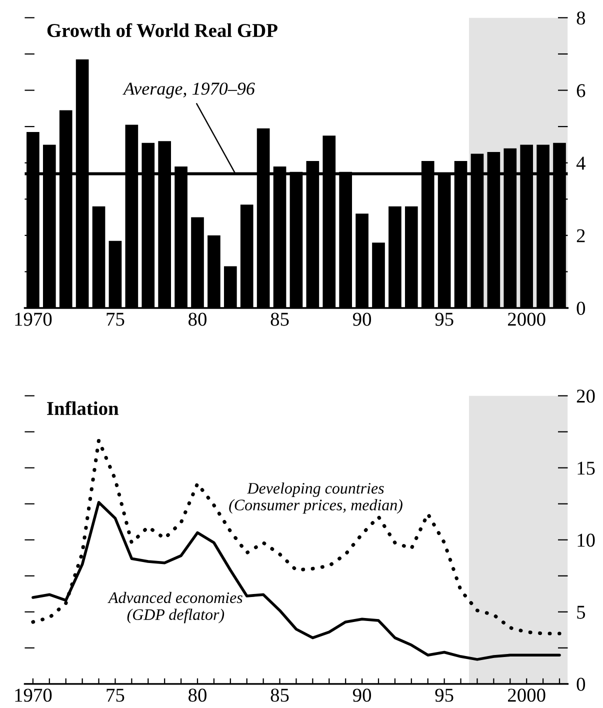 The image size is (603, 708). I want to click on y-tick-label: 2, so click(580, 235).